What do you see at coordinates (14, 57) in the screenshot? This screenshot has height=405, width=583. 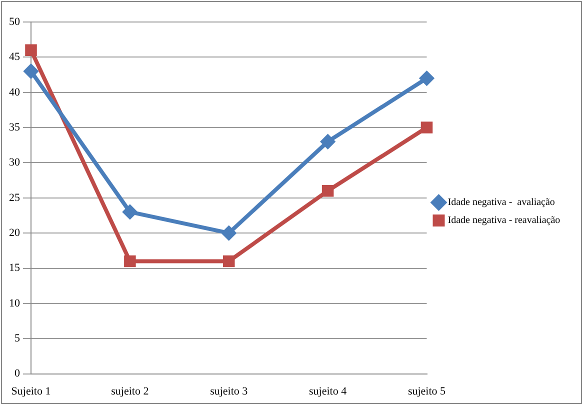 I see `y-tick-label: 45` at bounding box center [14, 57].